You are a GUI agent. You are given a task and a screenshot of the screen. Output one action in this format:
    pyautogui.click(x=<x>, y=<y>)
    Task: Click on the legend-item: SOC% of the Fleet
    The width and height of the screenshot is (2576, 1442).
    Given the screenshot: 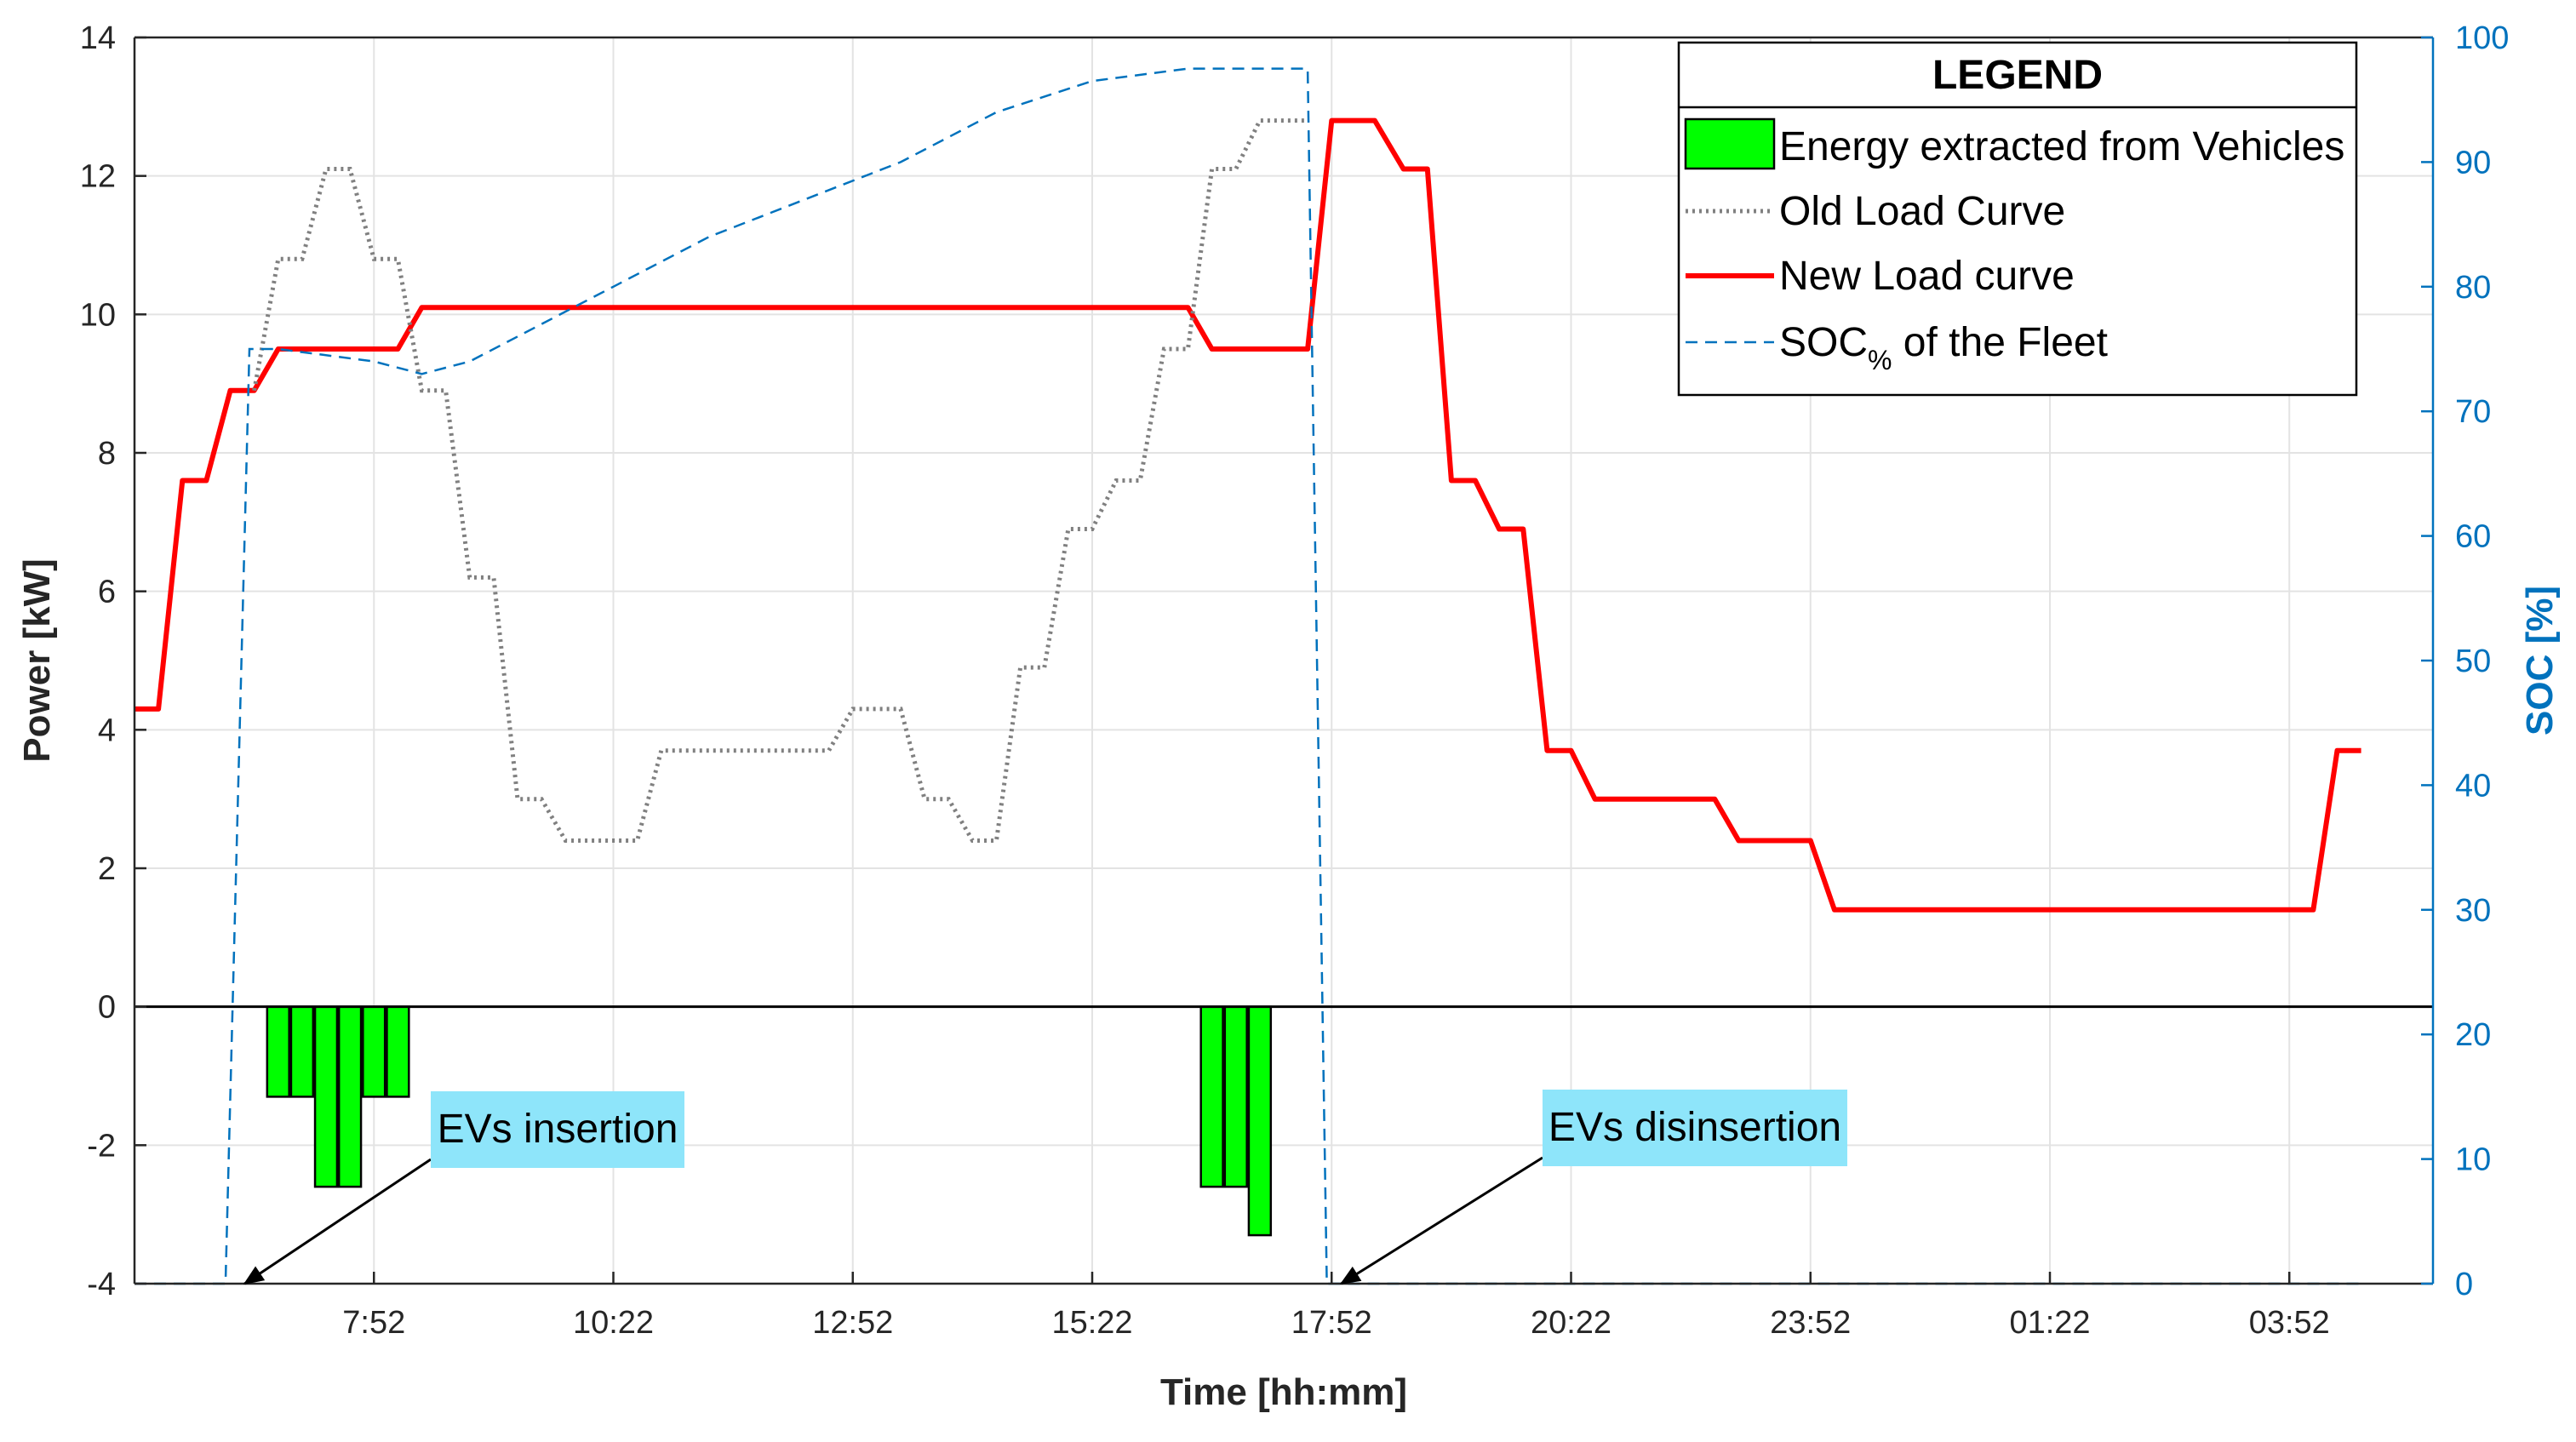 What is the action you would take?
    pyautogui.click(x=1897, y=347)
    